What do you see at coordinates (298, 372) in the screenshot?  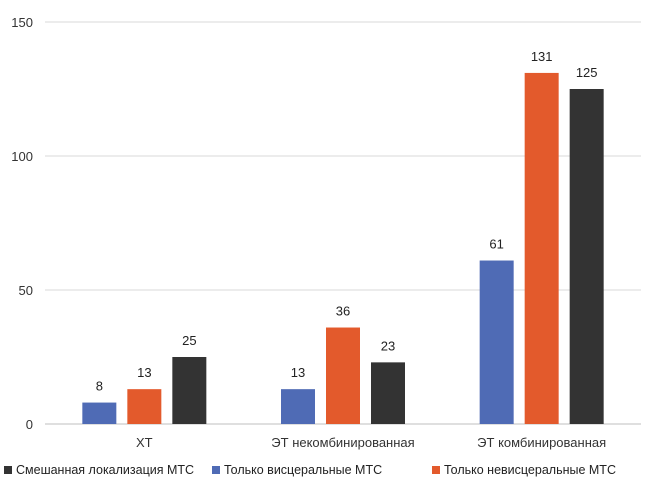 I see `data-label-2-1: 13` at bounding box center [298, 372].